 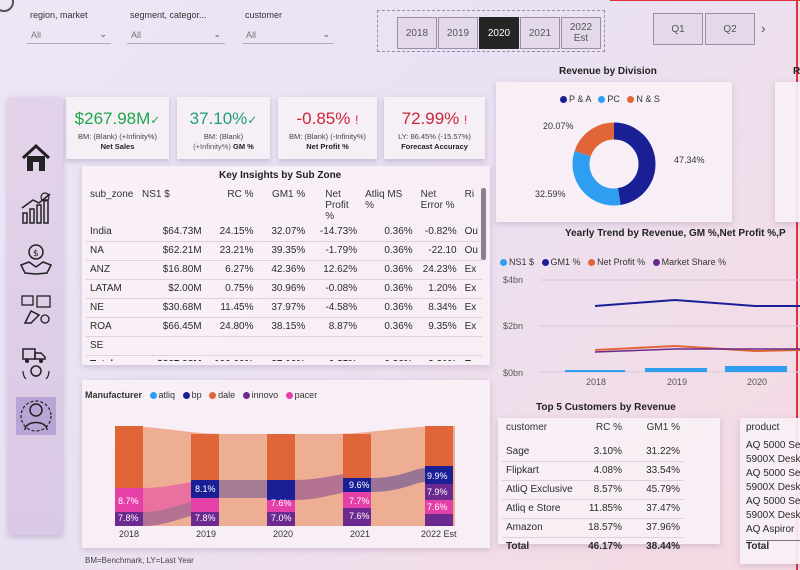 I want to click on year-2021-button: 2021, so click(x=540, y=33).